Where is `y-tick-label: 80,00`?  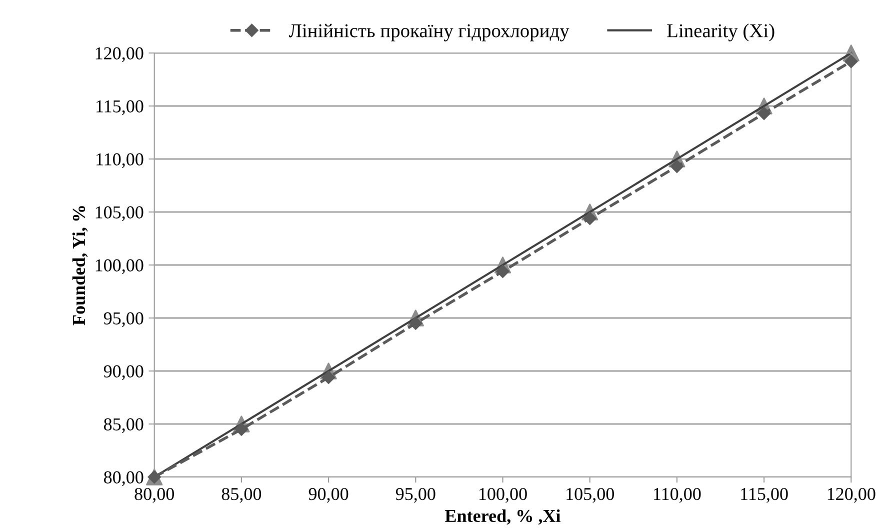
y-tick-label: 80,00 is located at coordinates (124, 478).